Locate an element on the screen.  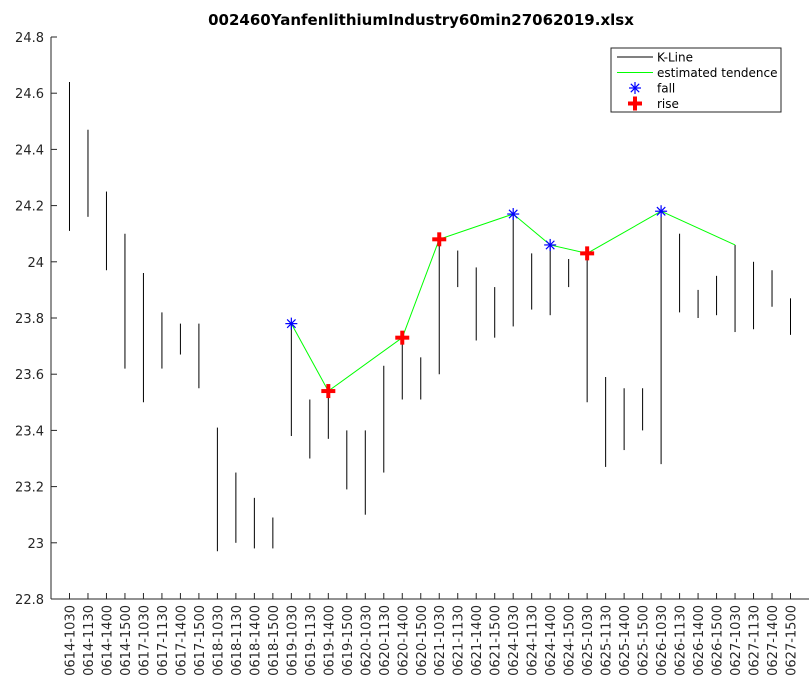
x-tick-label: 0621-1500 is located at coordinates (496, 640).